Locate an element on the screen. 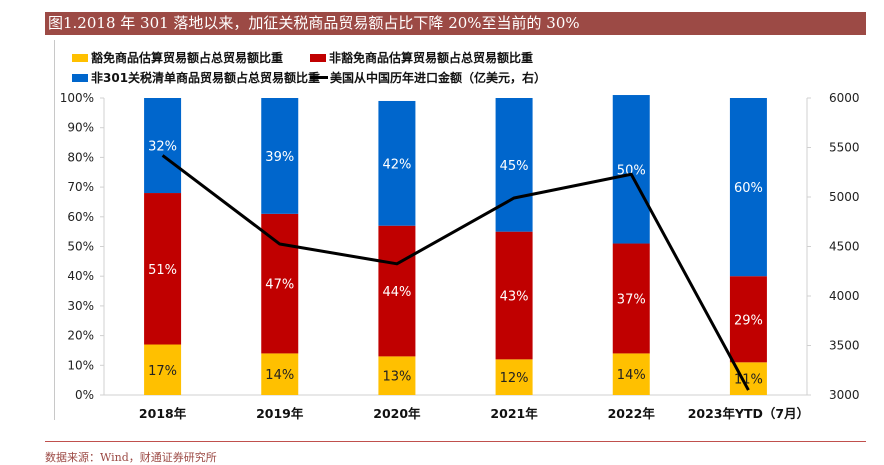  x-tick-label: 2022年 is located at coordinates (632, 413).